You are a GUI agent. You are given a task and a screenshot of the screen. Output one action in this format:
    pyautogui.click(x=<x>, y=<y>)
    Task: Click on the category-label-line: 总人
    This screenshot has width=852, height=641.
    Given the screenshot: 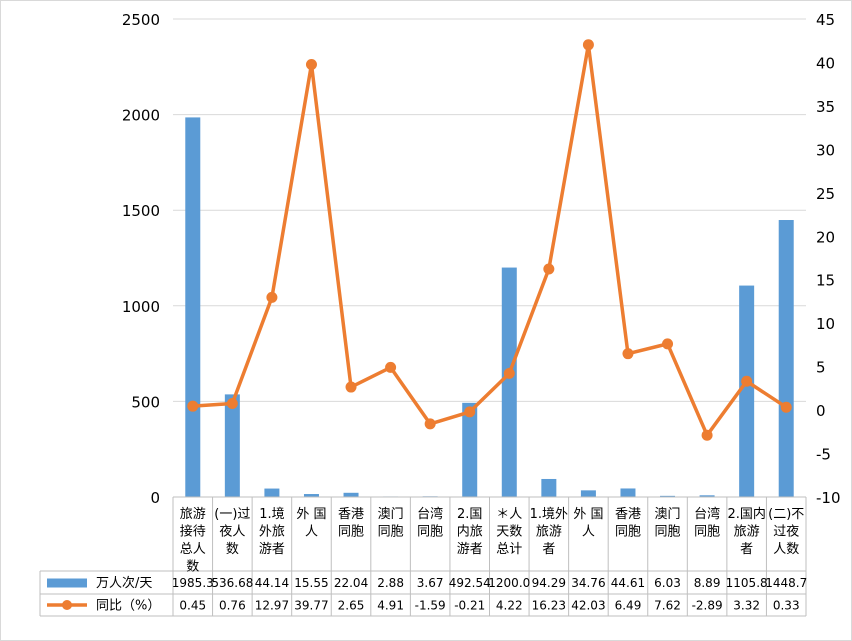 What is the action you would take?
    pyautogui.click(x=193, y=549)
    